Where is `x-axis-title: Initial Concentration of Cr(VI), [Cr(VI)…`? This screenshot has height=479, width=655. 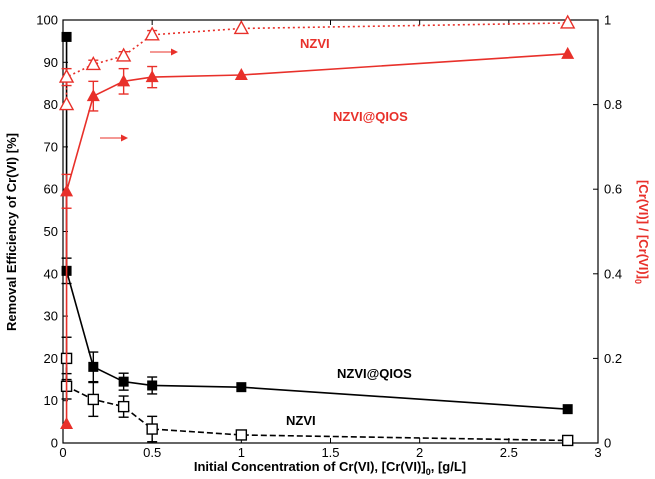 x-axis-title: Initial Concentration of Cr(VI), [Cr(VI)… is located at coordinates (330, 468).